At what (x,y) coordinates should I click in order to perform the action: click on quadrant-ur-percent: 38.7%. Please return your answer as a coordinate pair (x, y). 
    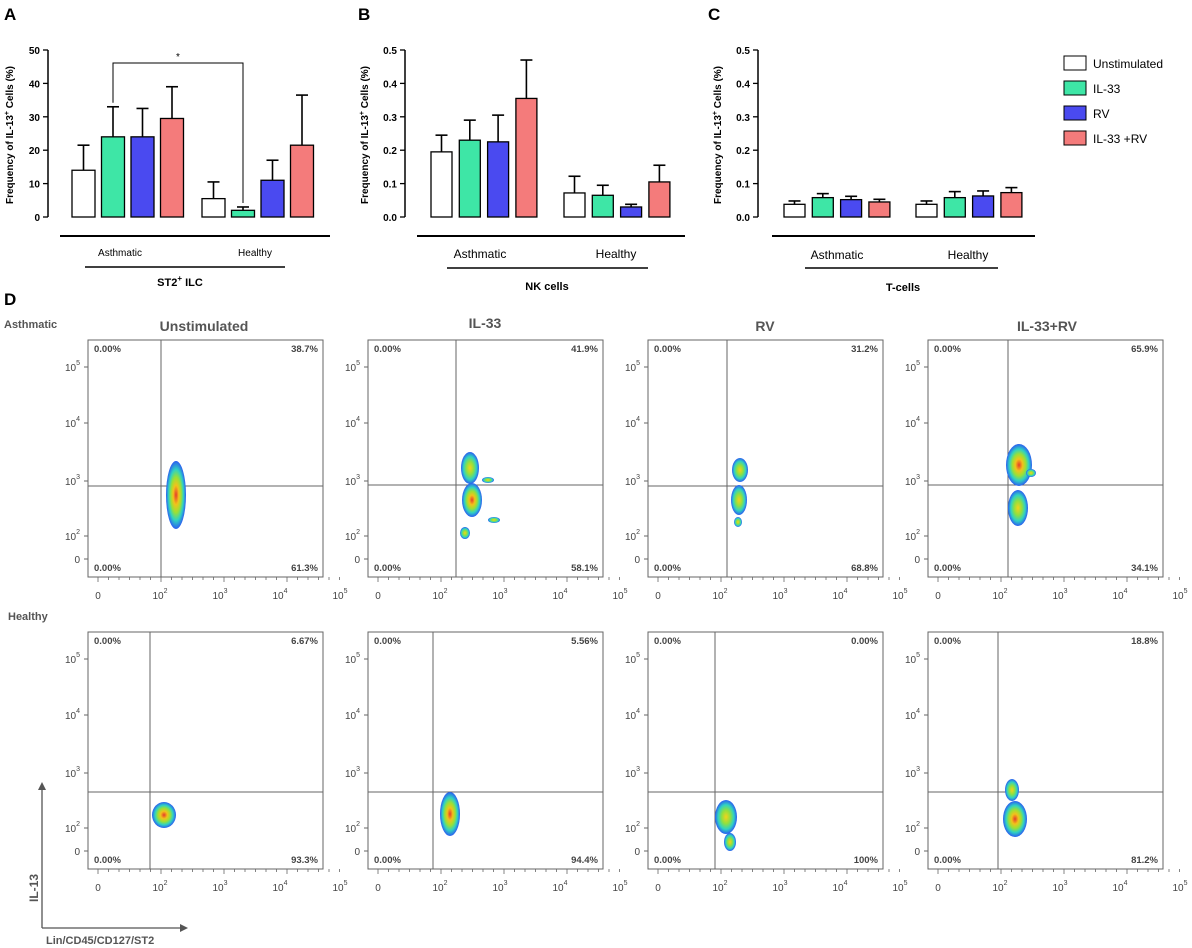
    Looking at the image, I should click on (304, 349).